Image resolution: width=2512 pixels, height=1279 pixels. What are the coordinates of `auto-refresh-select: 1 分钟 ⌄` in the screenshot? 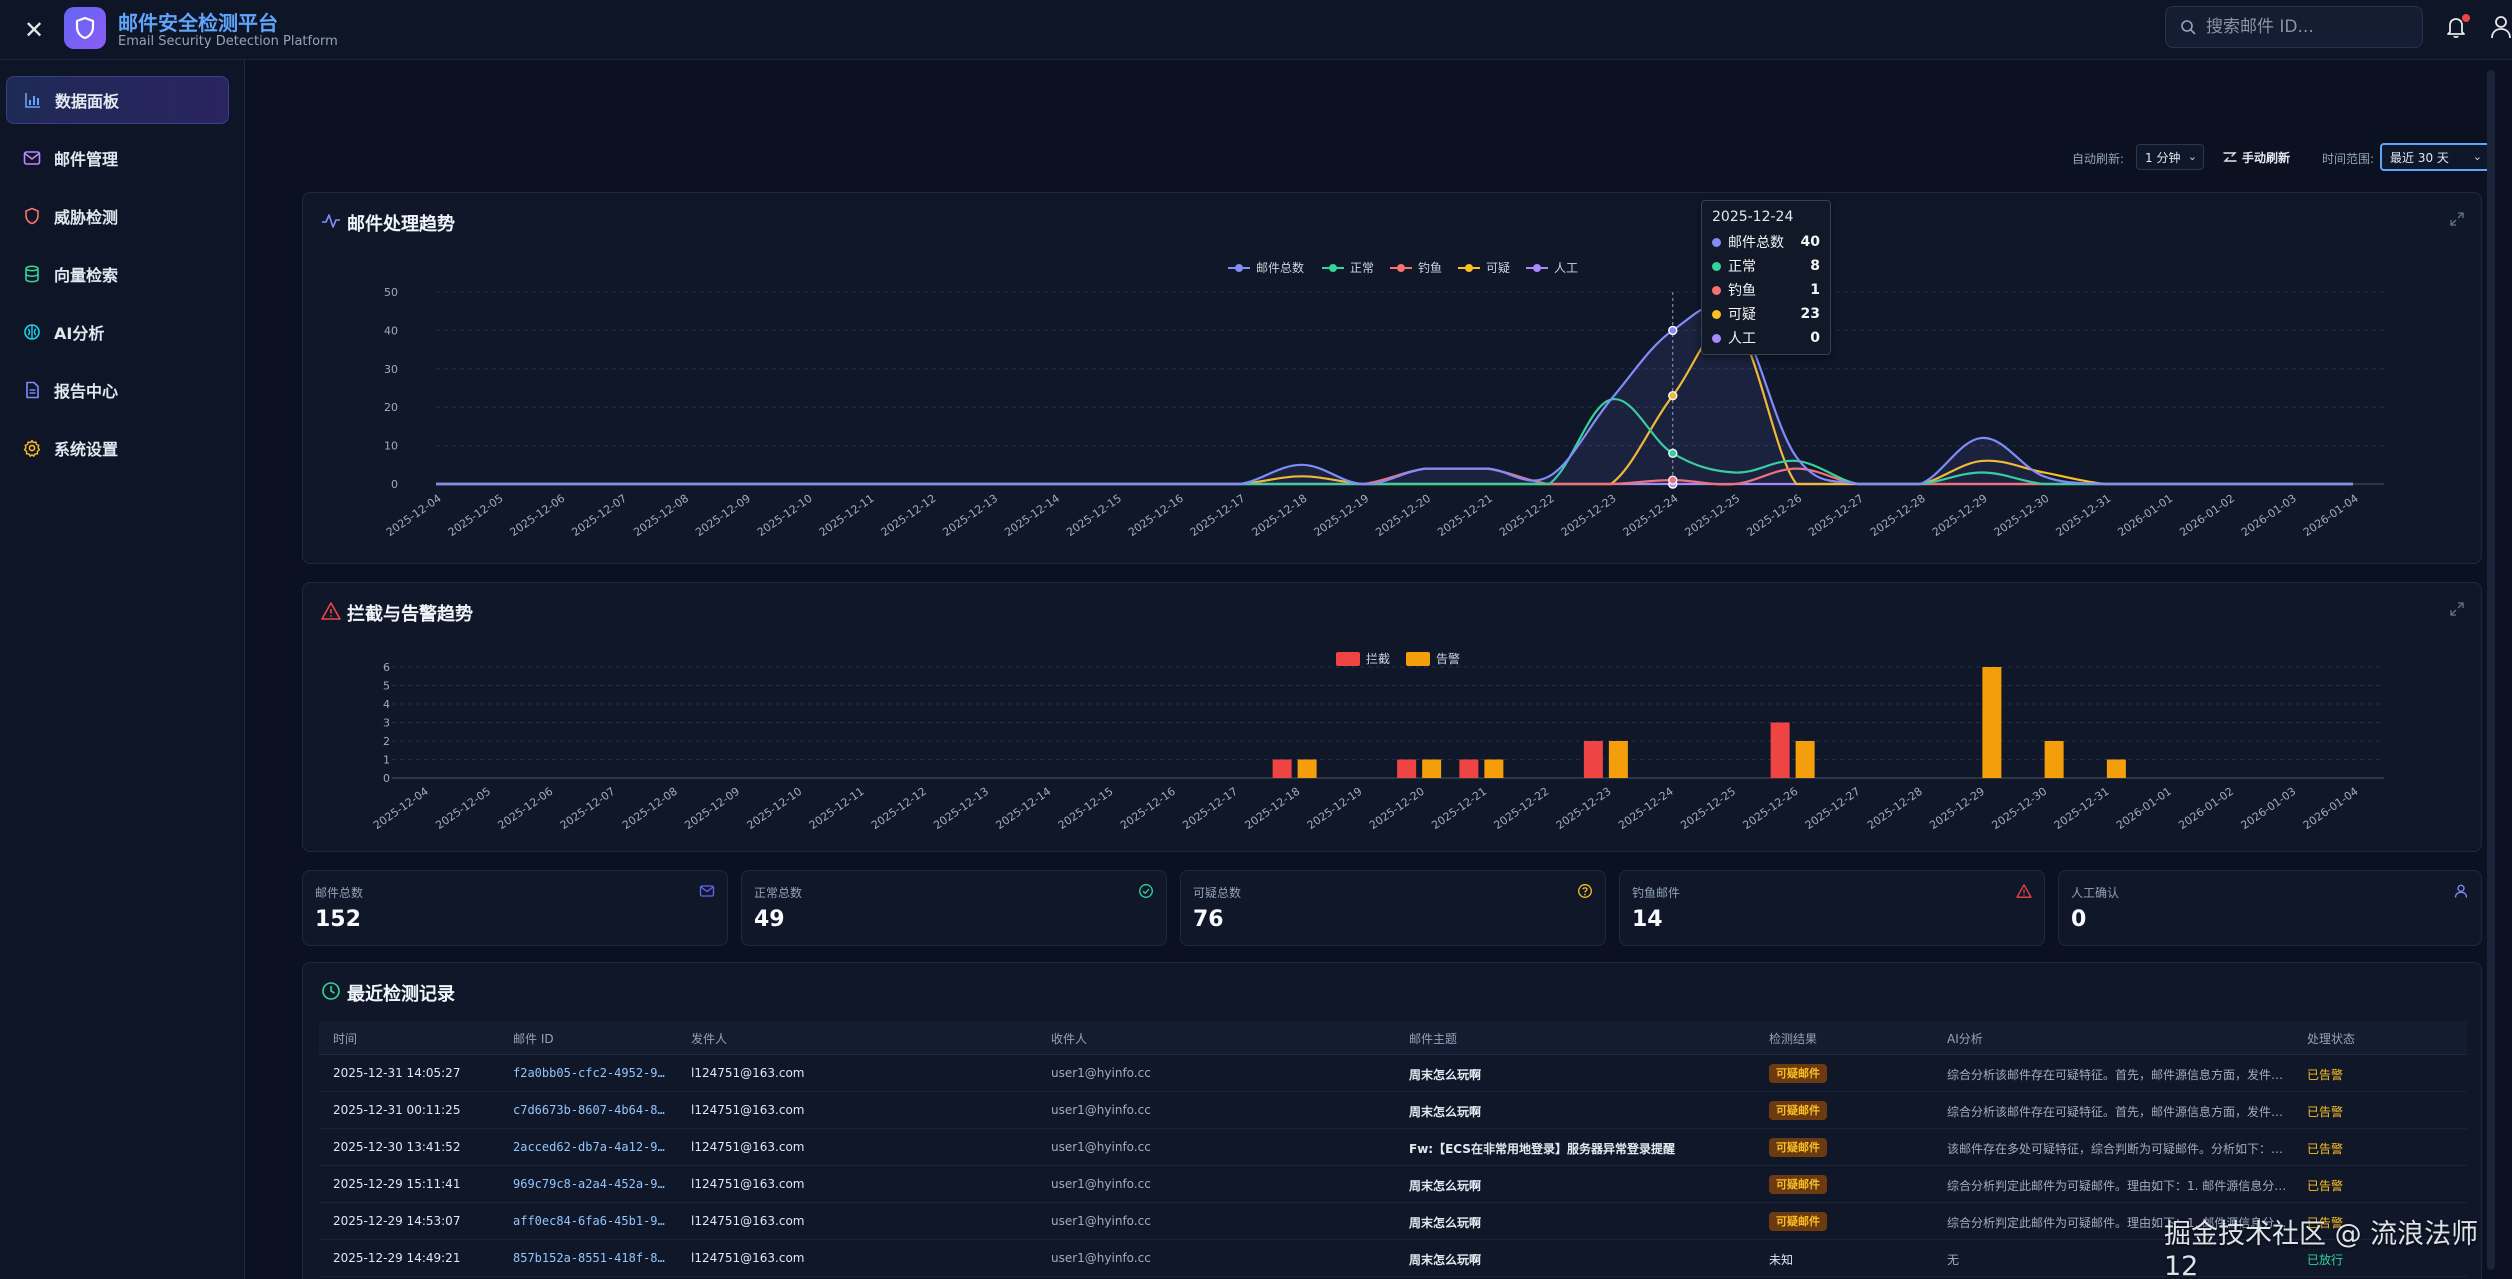 It's located at (2170, 157).